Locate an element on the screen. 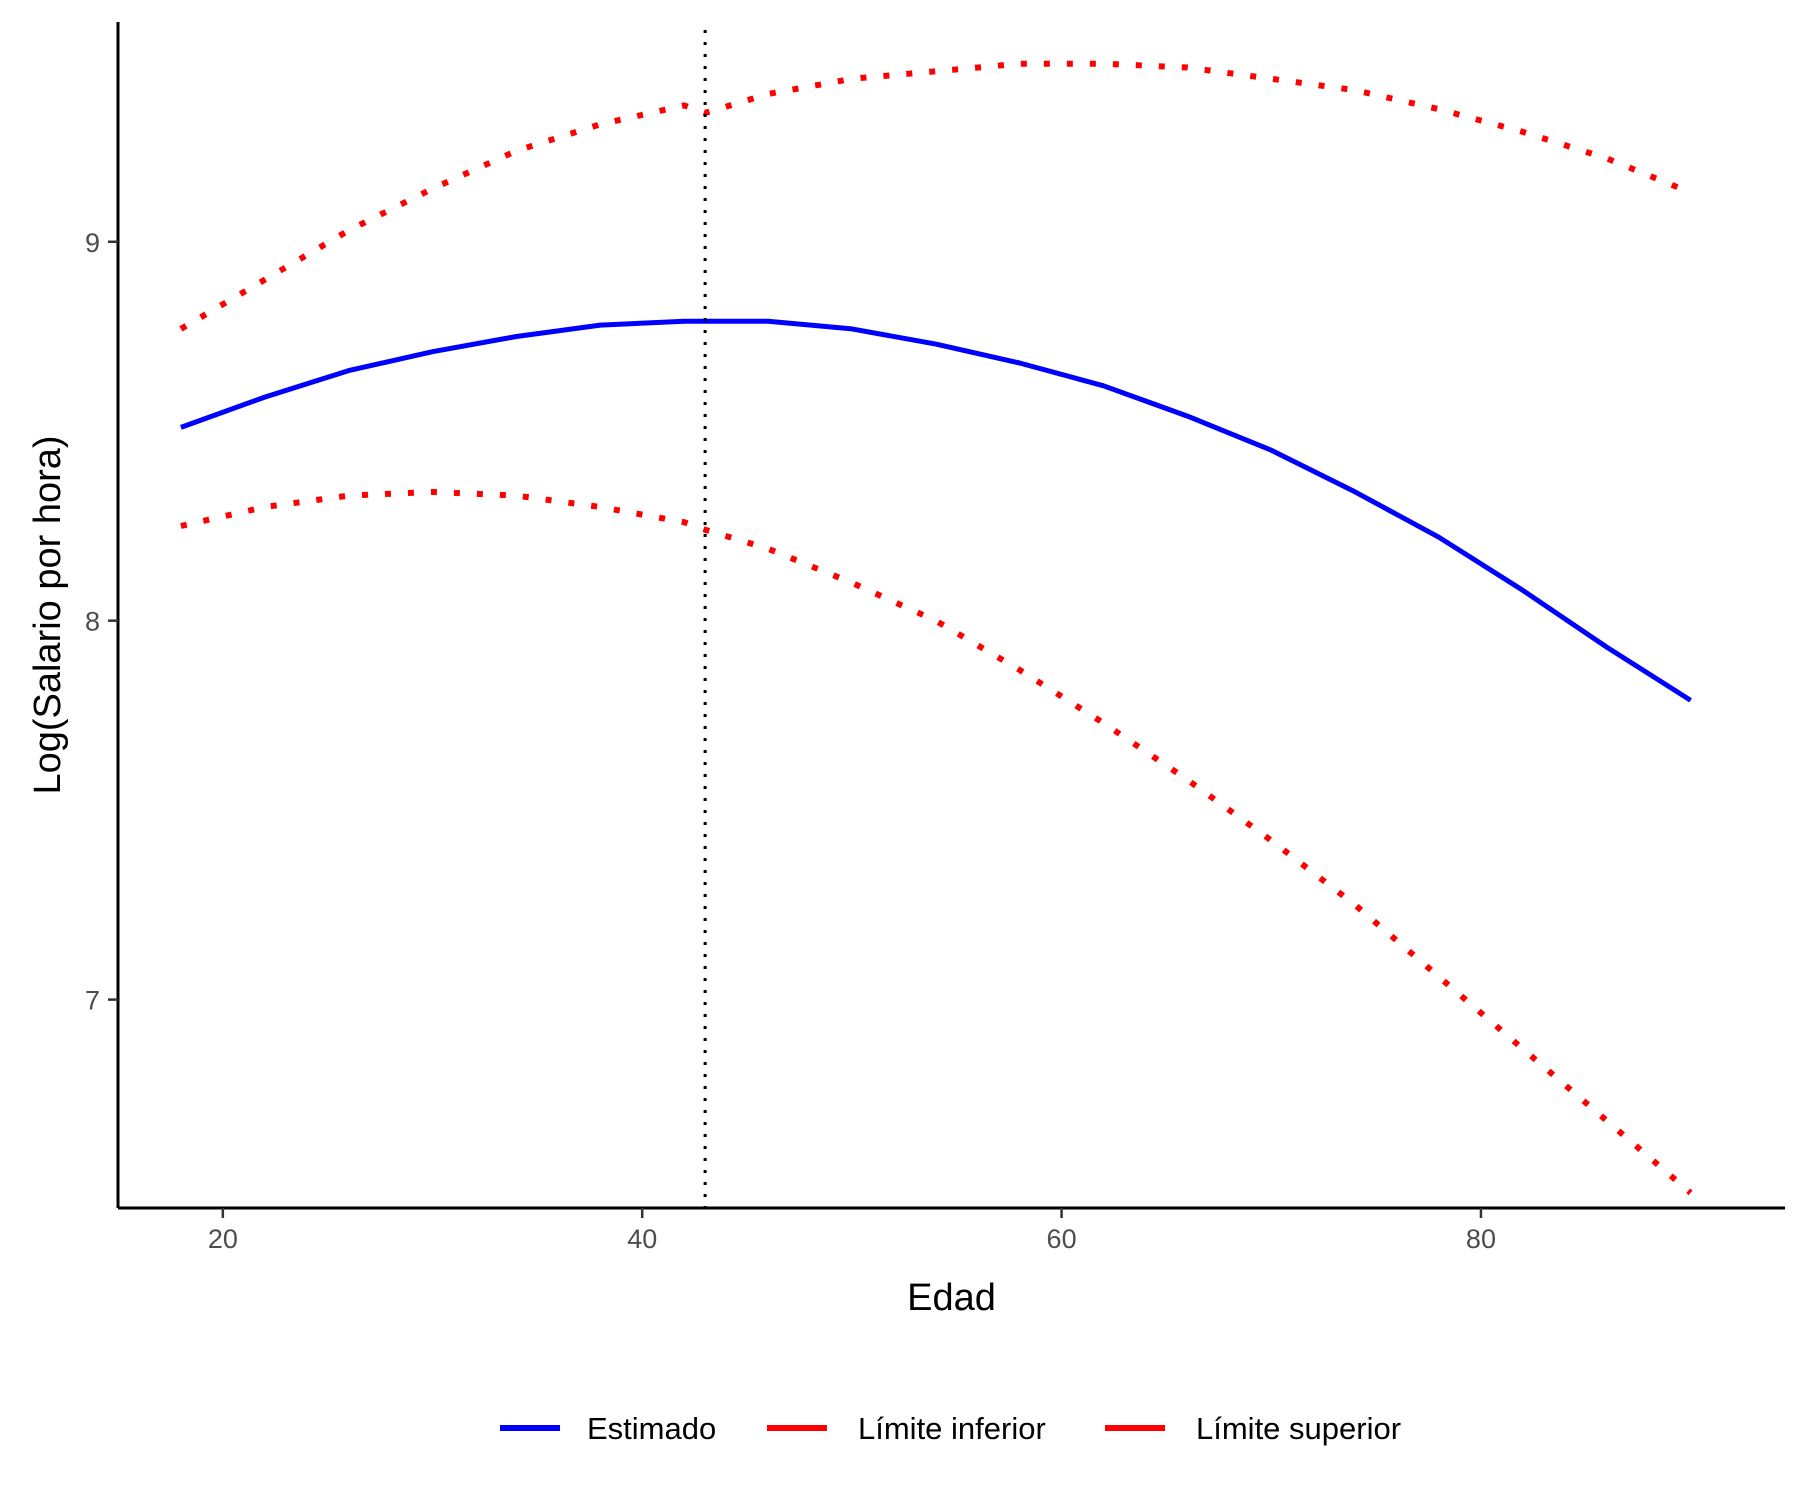 The width and height of the screenshot is (1800, 1500). legend-label-1: Límite inferior is located at coordinates (952, 1428).